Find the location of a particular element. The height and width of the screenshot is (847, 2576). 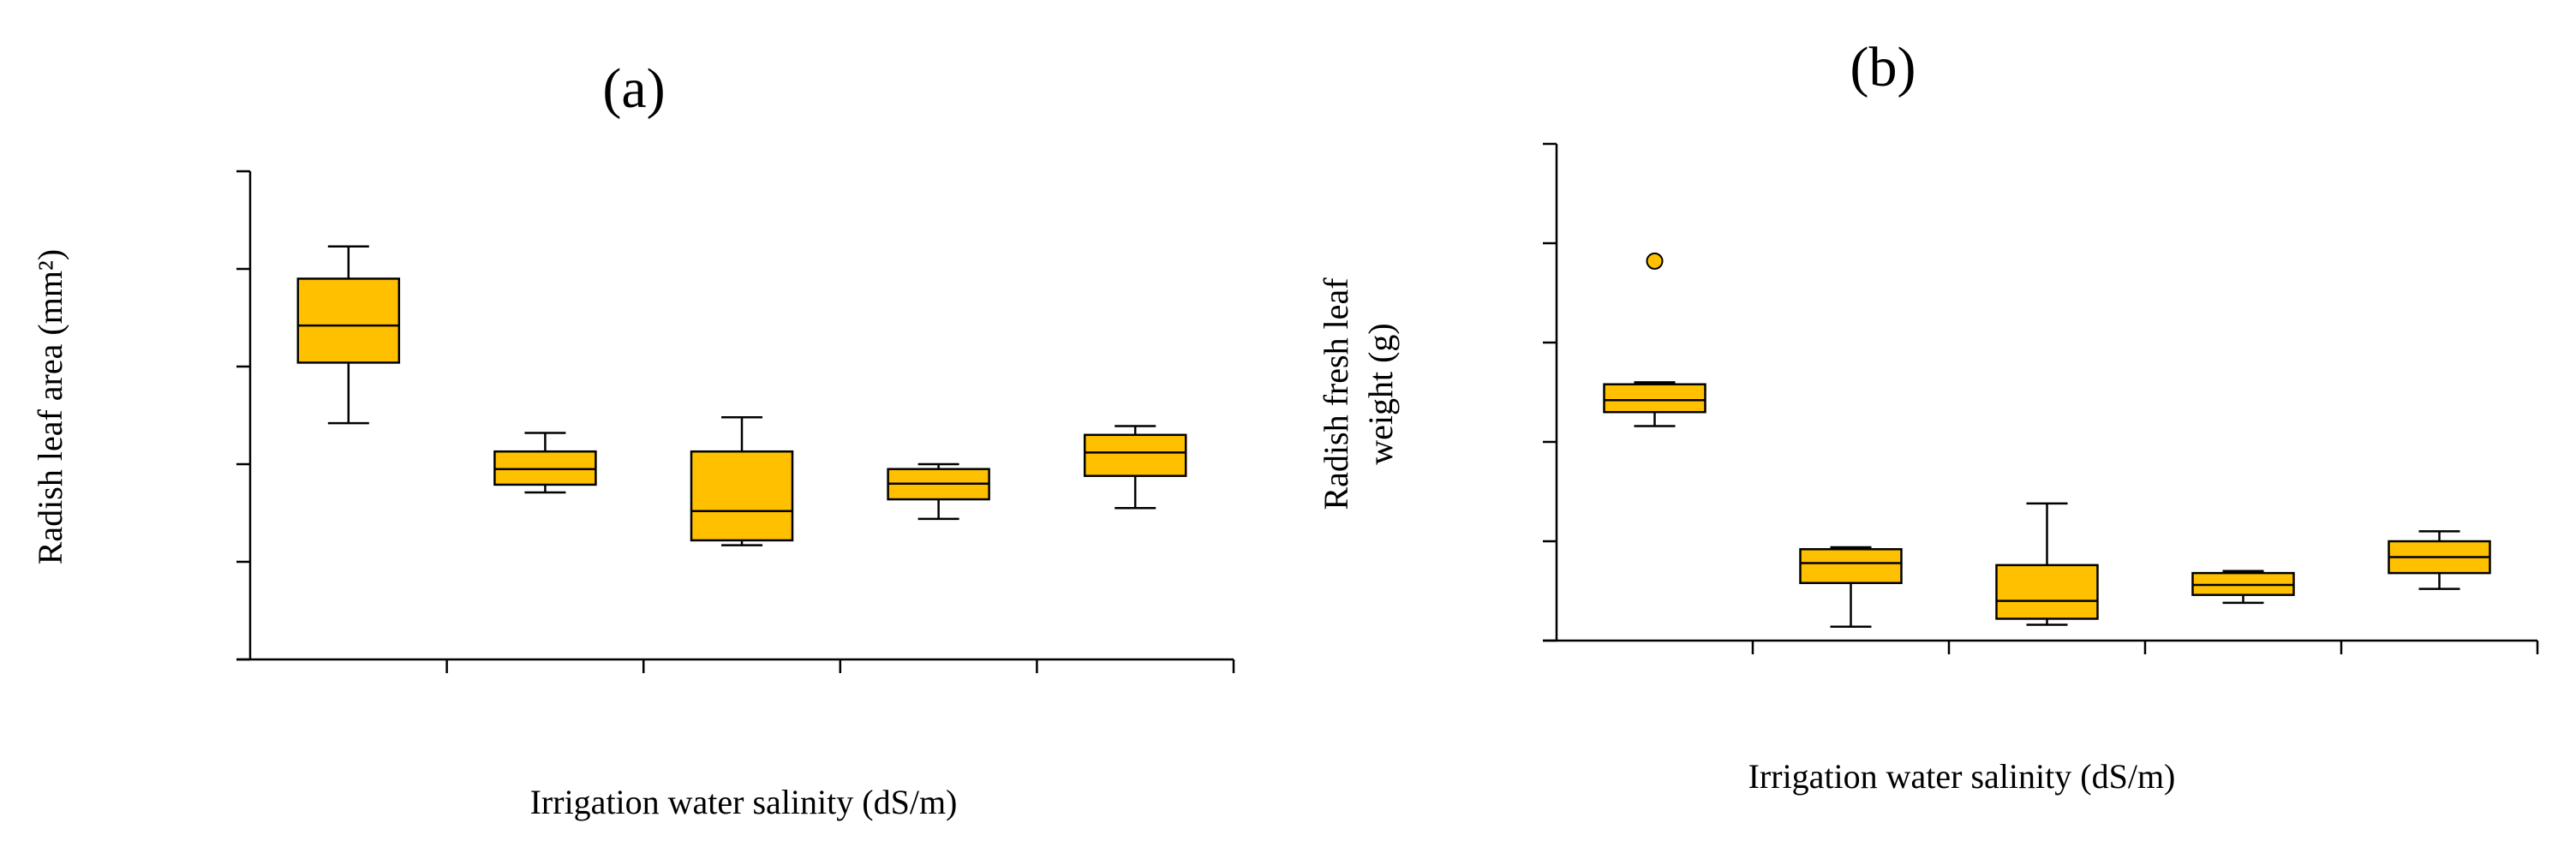

y-axis-label-line-1: Radish fresh leaf is located at coordinates (1336, 393).